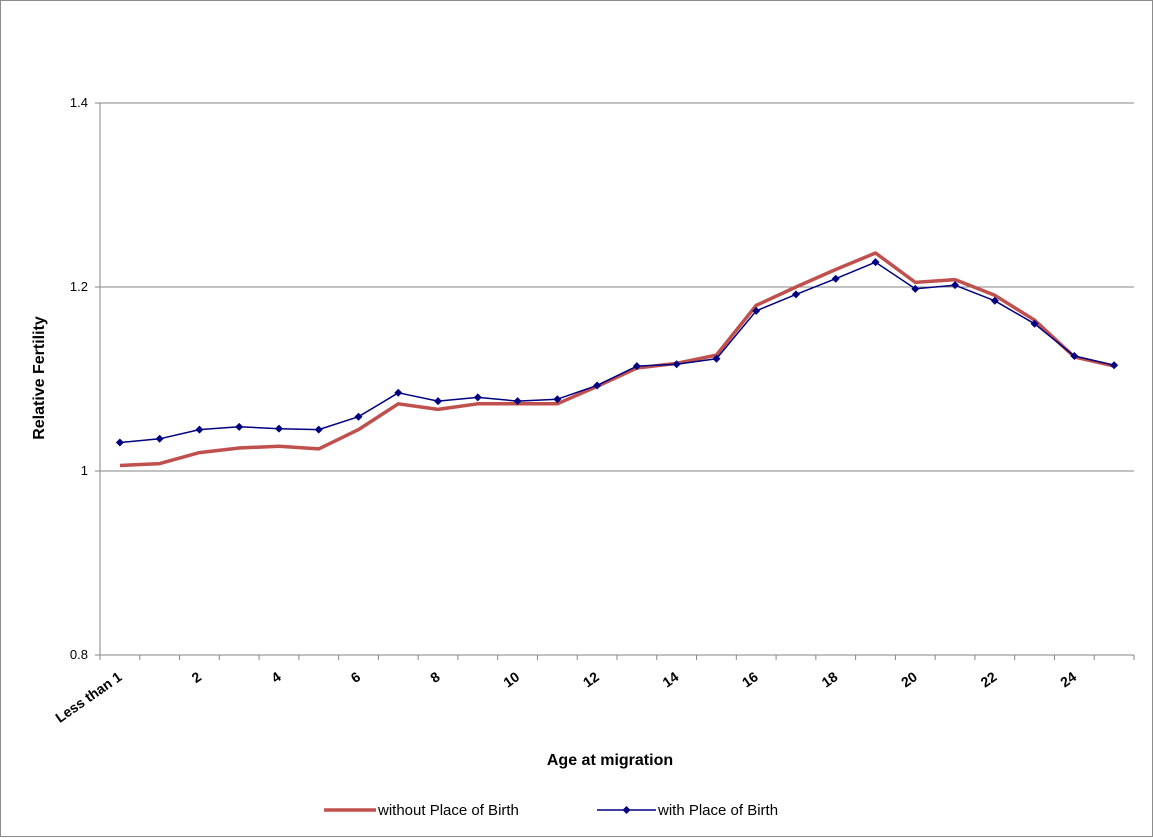 This screenshot has width=1153, height=838. Describe the element at coordinates (197, 677) in the screenshot. I see `x-tick-label: 2` at that location.